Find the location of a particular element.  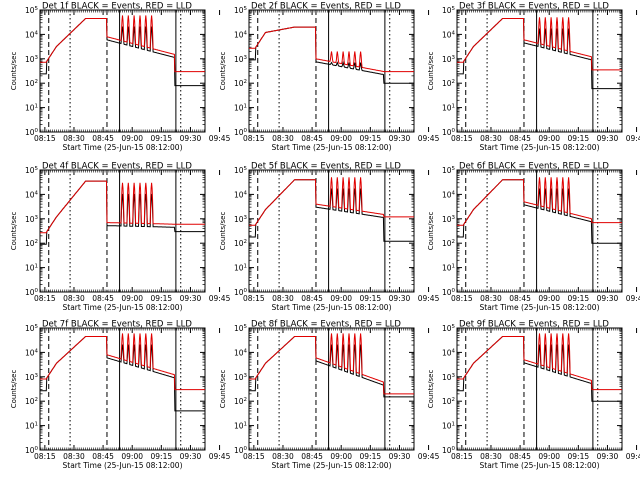

series-events-line is located at coordinates (122, 374).